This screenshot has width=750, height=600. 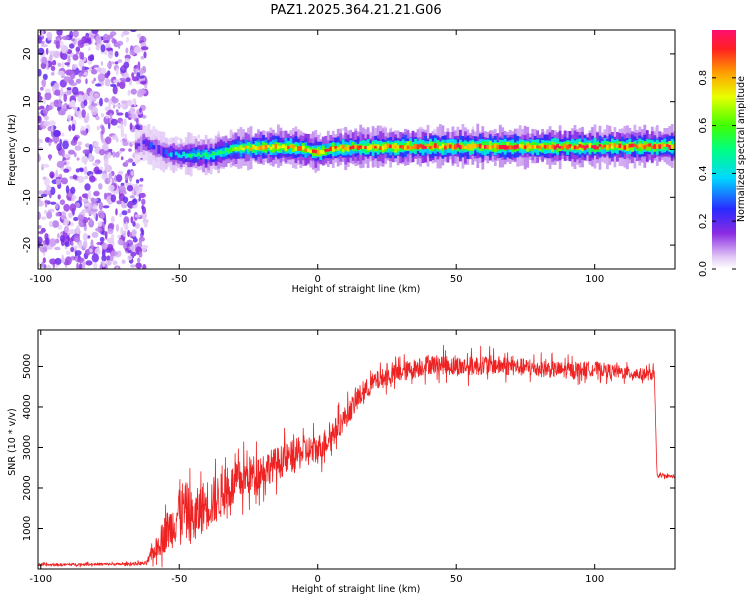 What do you see at coordinates (179, 279) in the screenshot?
I see `x-tick-label: -50` at bounding box center [179, 279].